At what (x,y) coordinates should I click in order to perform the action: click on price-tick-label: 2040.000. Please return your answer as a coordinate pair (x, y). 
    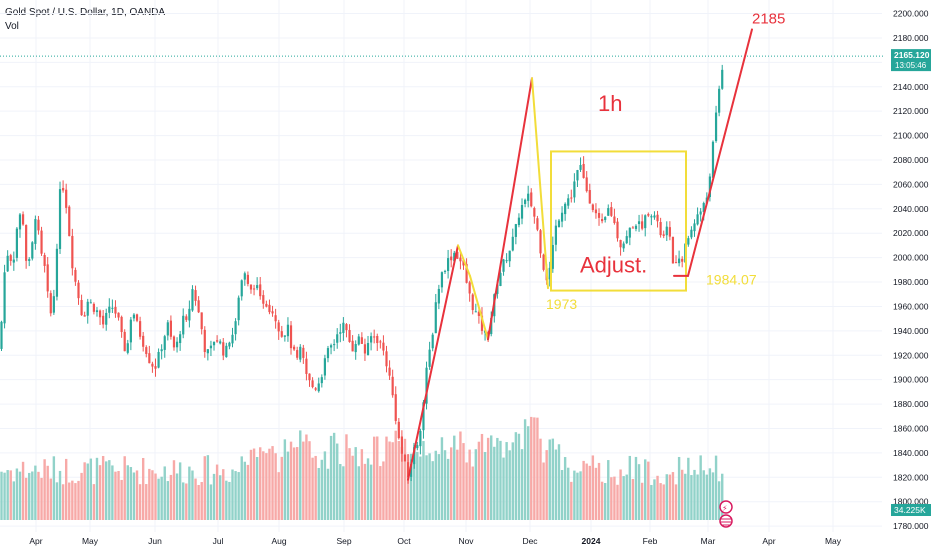
    Looking at the image, I should click on (911, 209).